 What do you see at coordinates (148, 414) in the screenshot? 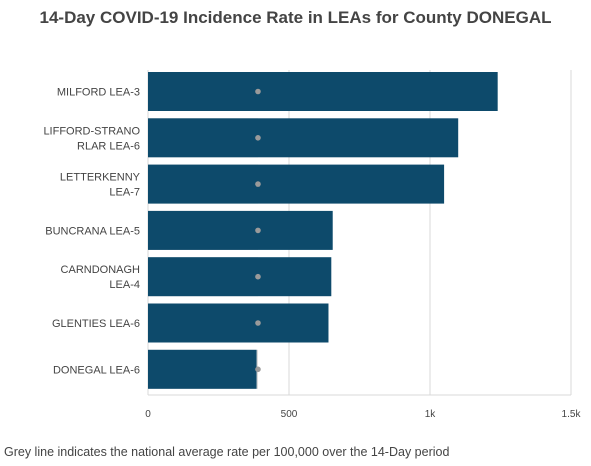
I see `x-tick-label: 0` at bounding box center [148, 414].